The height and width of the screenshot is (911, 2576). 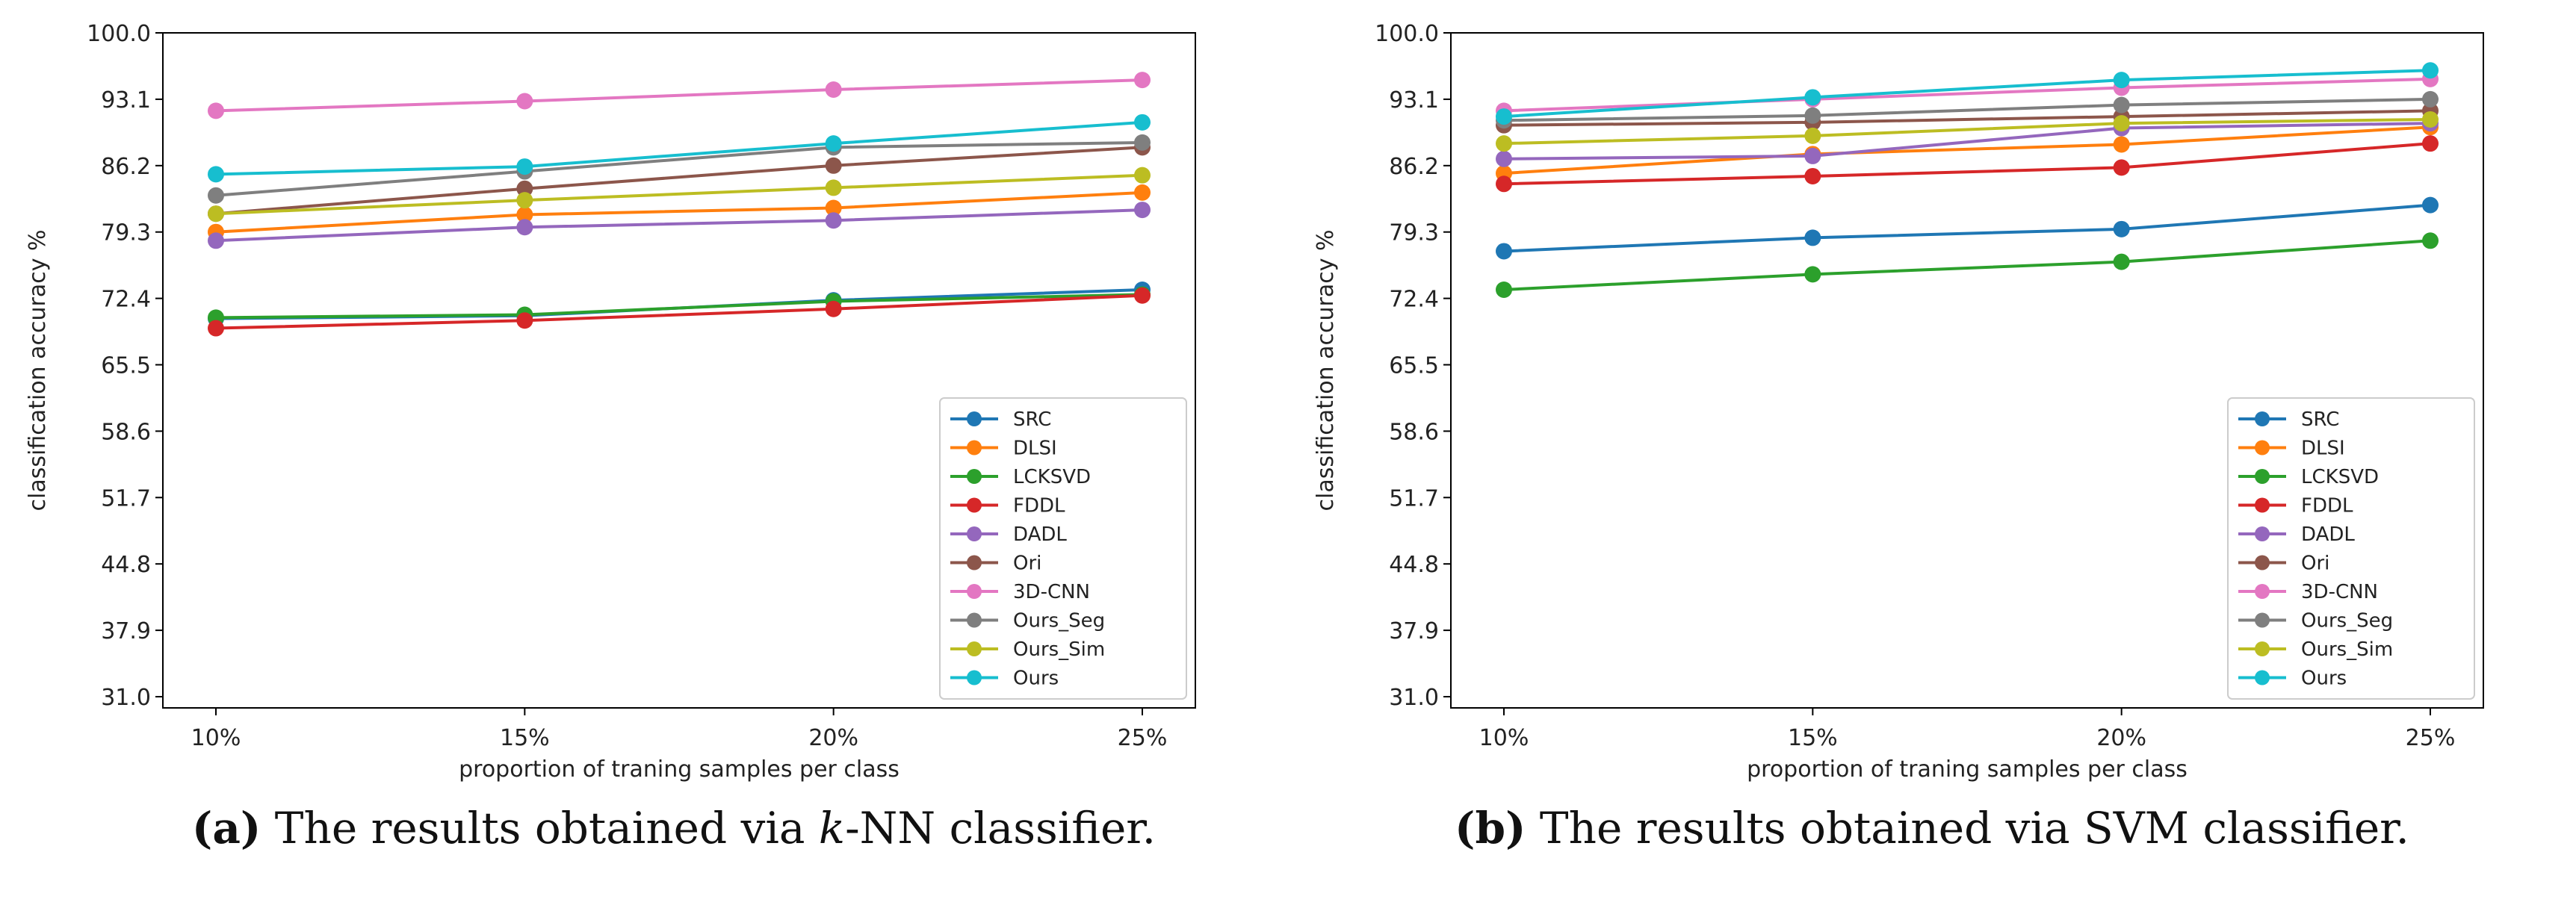 I want to click on y-tick-label: 65.5, so click(x=126, y=366).